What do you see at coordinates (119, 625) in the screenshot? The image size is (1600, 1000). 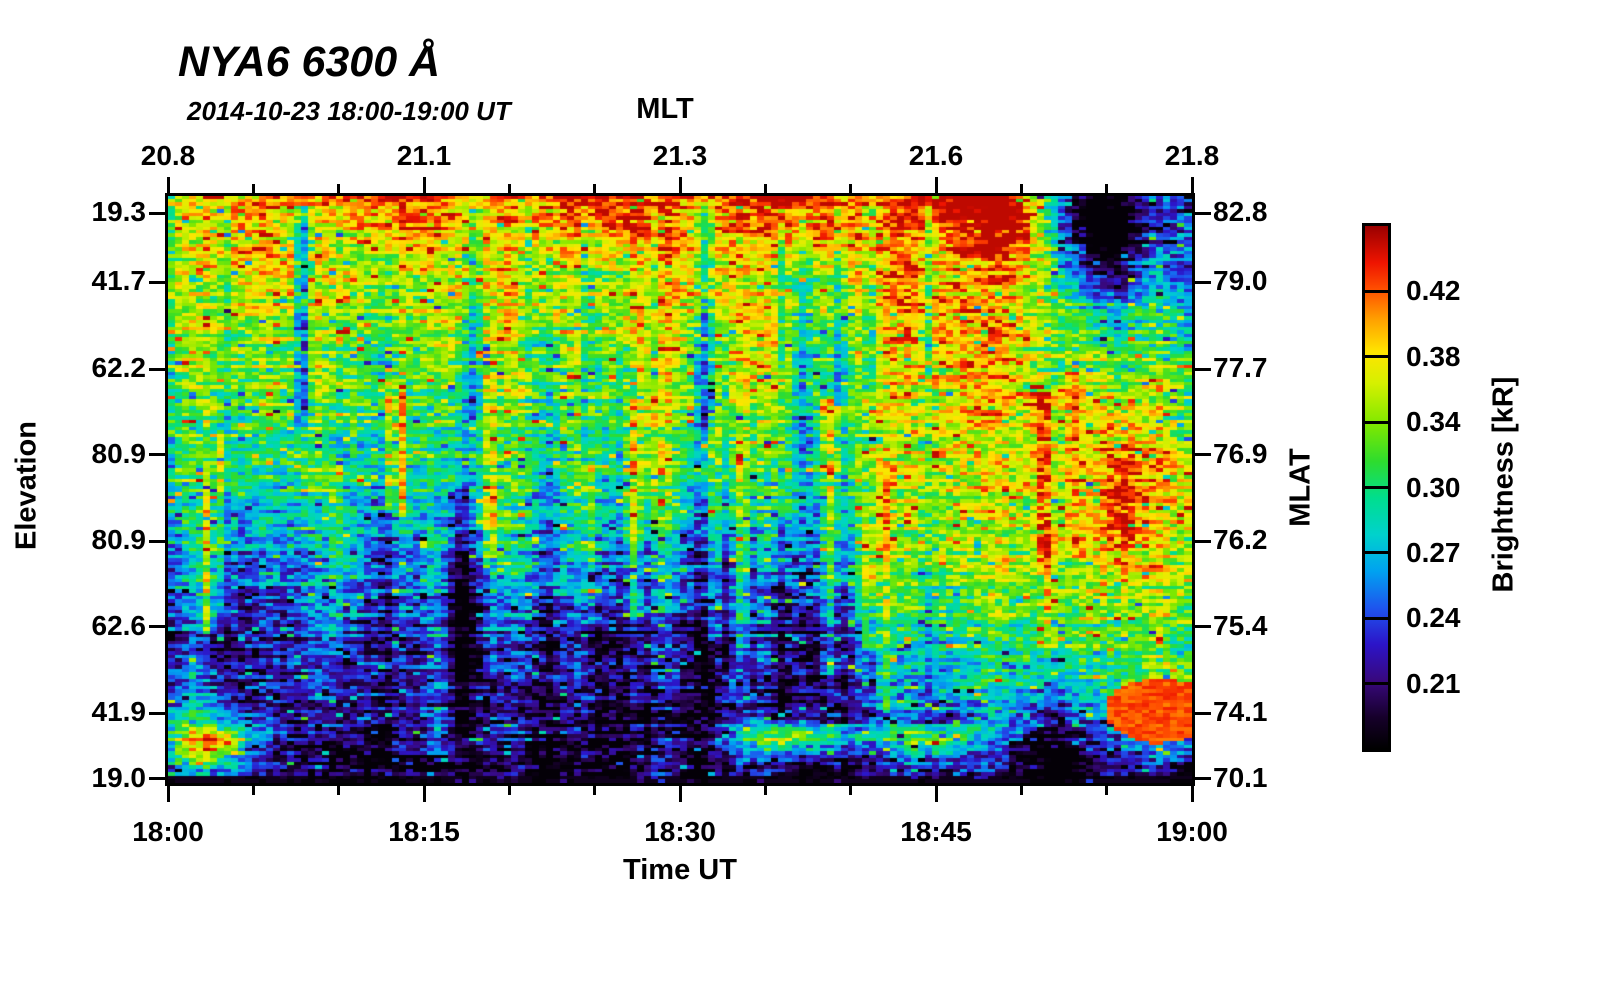 I see `elevation-tick-label: 62.6` at bounding box center [119, 625].